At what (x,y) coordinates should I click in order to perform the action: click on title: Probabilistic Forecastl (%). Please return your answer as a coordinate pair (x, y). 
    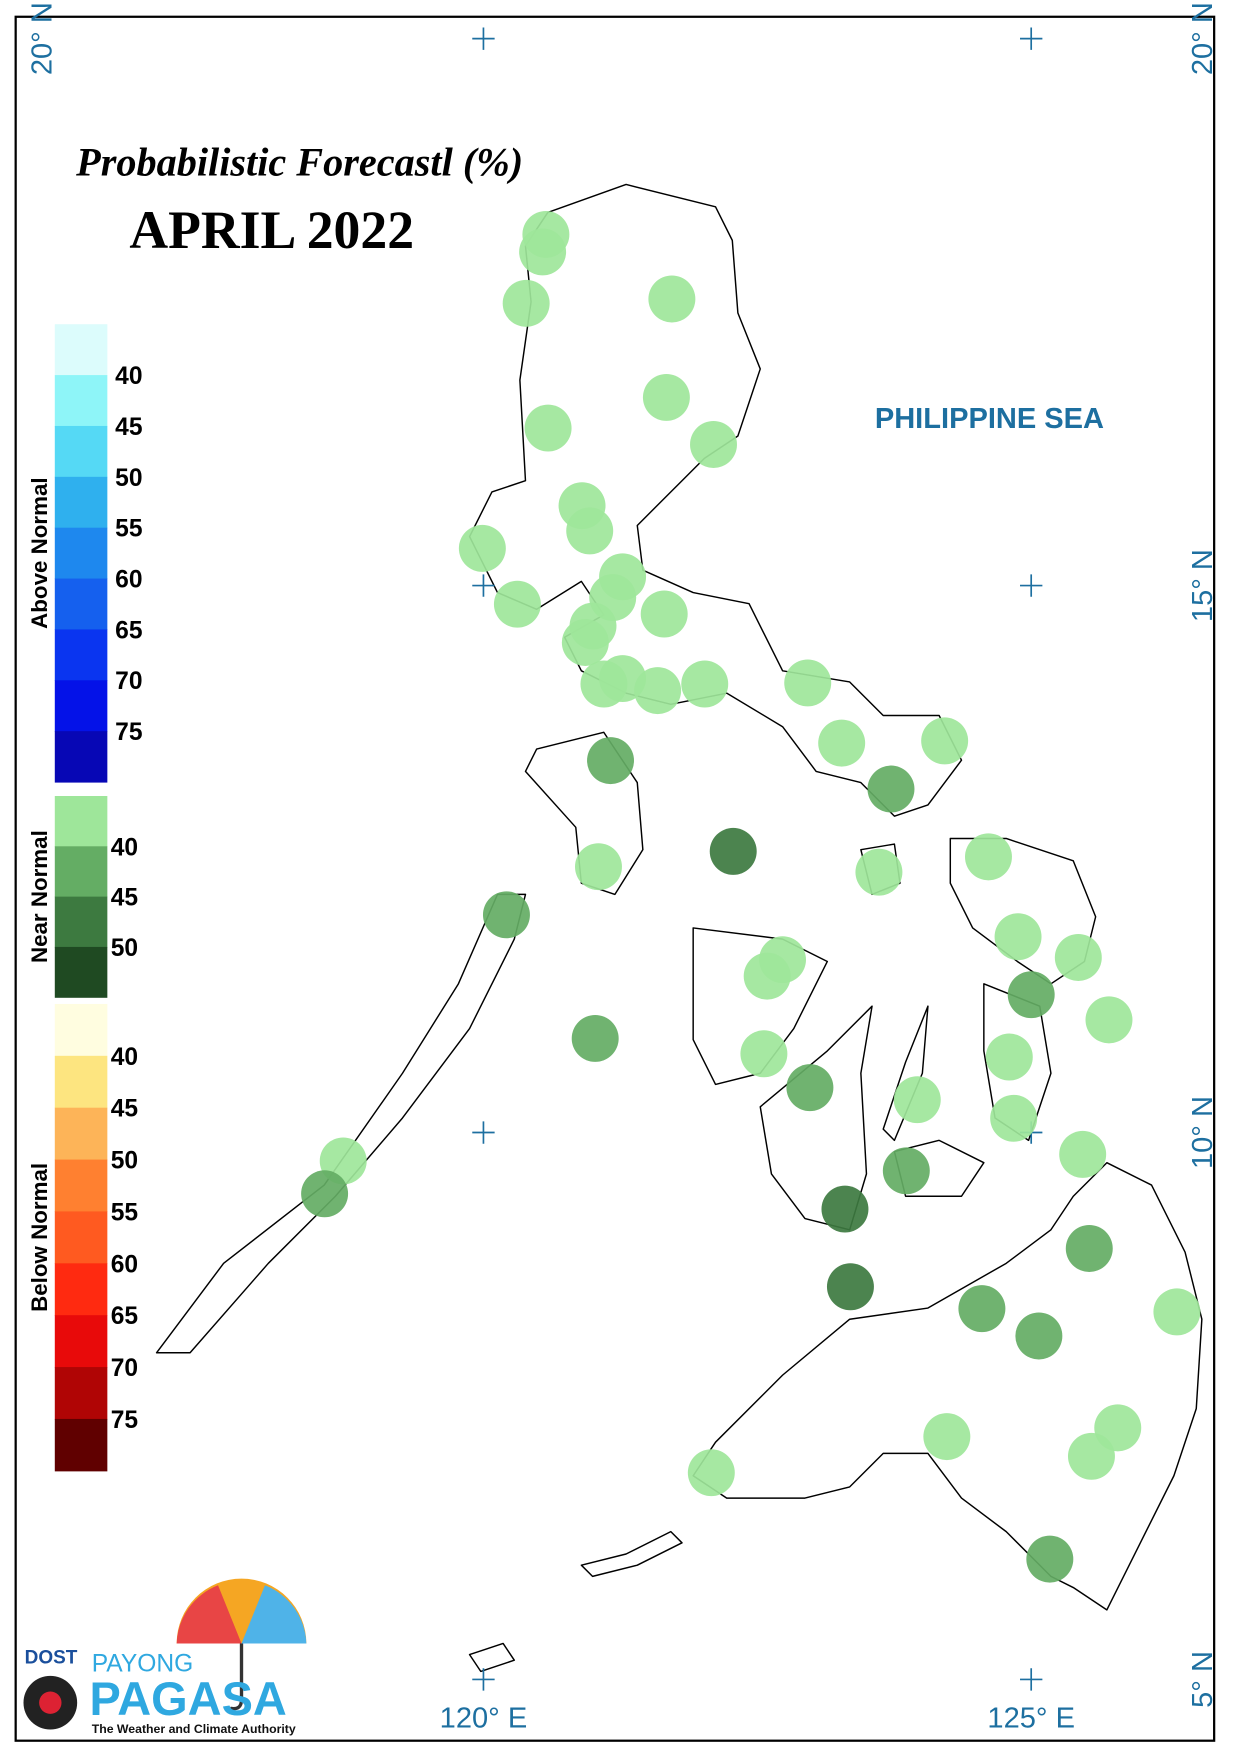
    Looking at the image, I should click on (299, 162).